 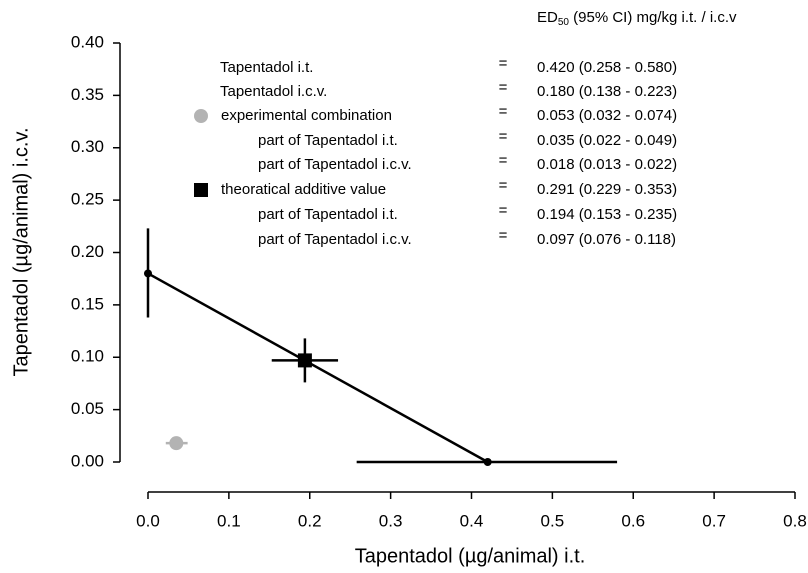 What do you see at coordinates (564, 22) in the screenshot?
I see `header-sub: 50` at bounding box center [564, 22].